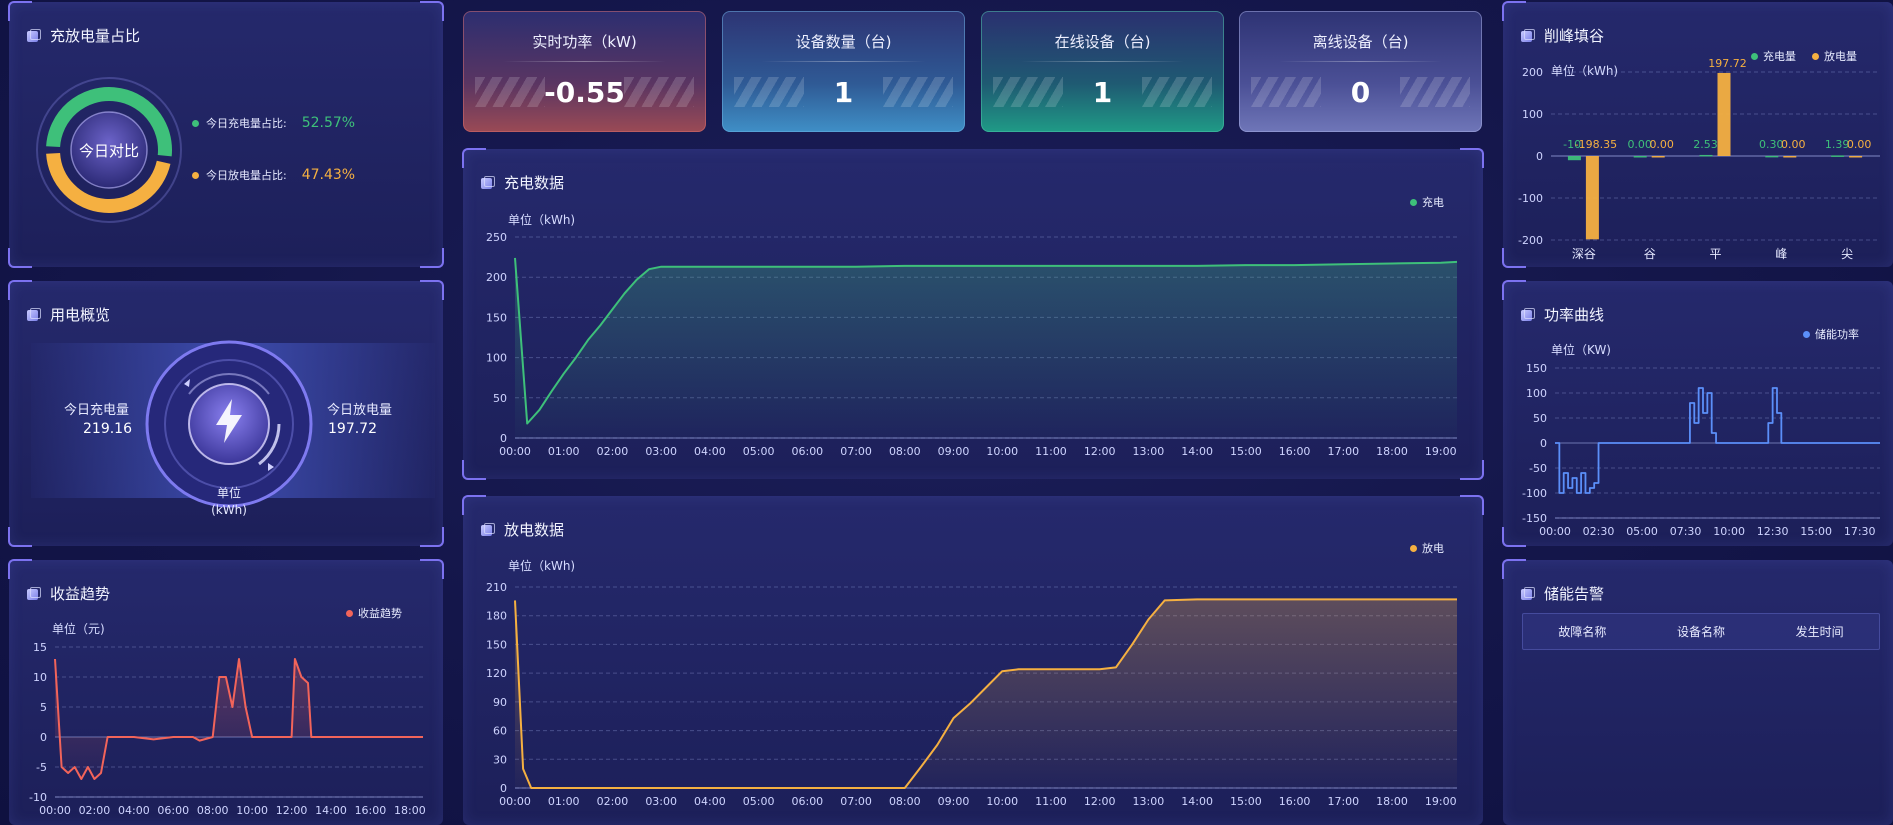  I want to click on stat-card-online: 在线设备（台) 1, so click(1102, 71).